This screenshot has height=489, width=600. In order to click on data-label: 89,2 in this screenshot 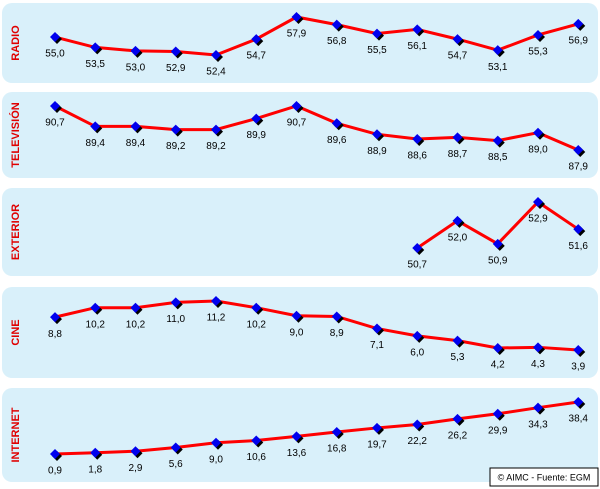, I will do `click(216, 146)`.